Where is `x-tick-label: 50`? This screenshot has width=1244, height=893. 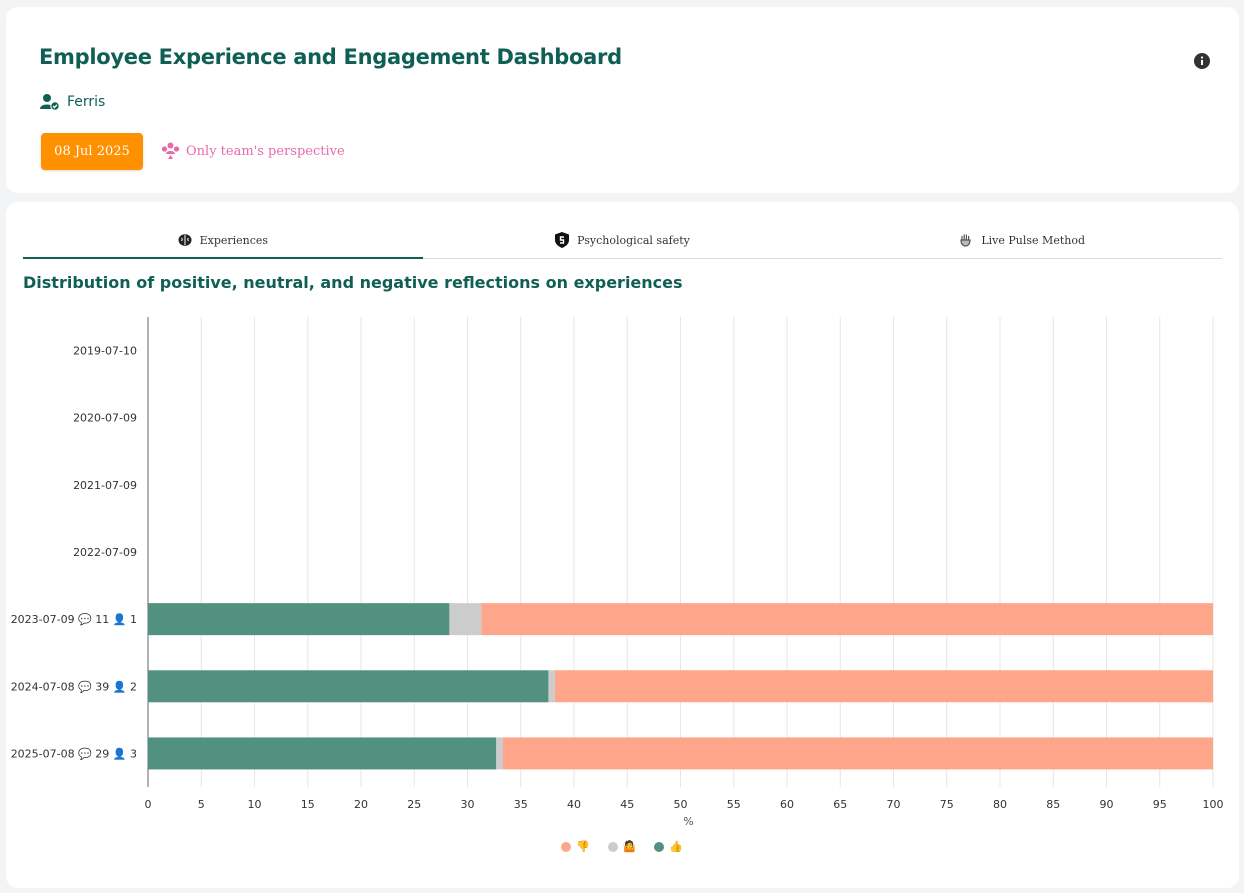
x-tick-label: 50 is located at coordinates (681, 804).